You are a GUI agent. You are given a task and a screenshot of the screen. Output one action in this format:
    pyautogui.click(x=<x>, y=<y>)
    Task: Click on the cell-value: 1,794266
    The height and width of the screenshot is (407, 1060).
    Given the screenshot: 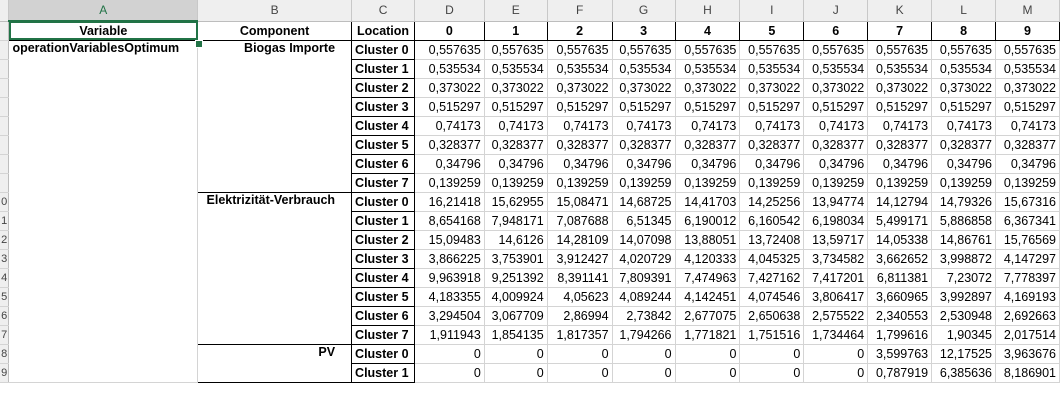 What is the action you would take?
    pyautogui.click(x=644, y=335)
    